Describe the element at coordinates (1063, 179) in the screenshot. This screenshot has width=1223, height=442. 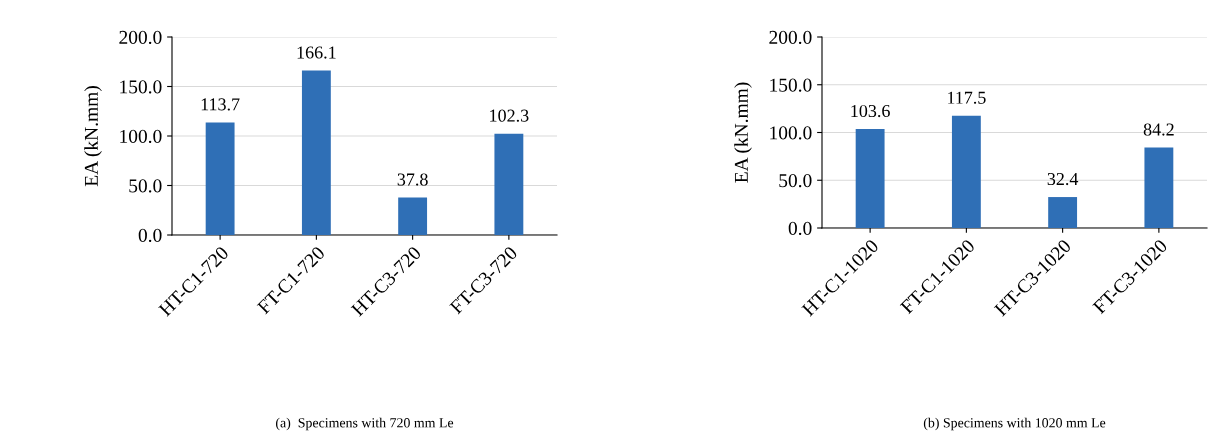
I see `data-label: 32.4` at that location.